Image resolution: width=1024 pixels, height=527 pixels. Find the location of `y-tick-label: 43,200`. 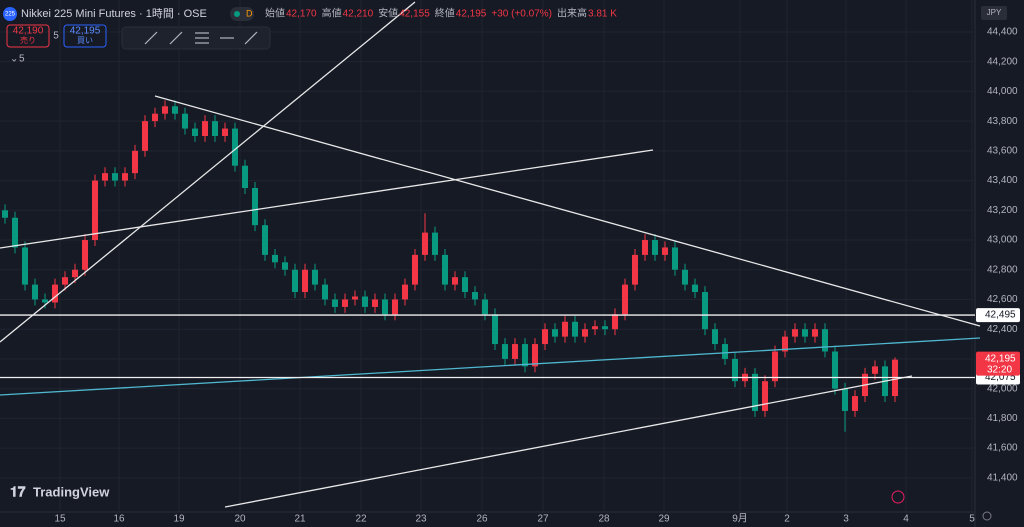

y-tick-label: 43,200 is located at coordinates (1002, 210).